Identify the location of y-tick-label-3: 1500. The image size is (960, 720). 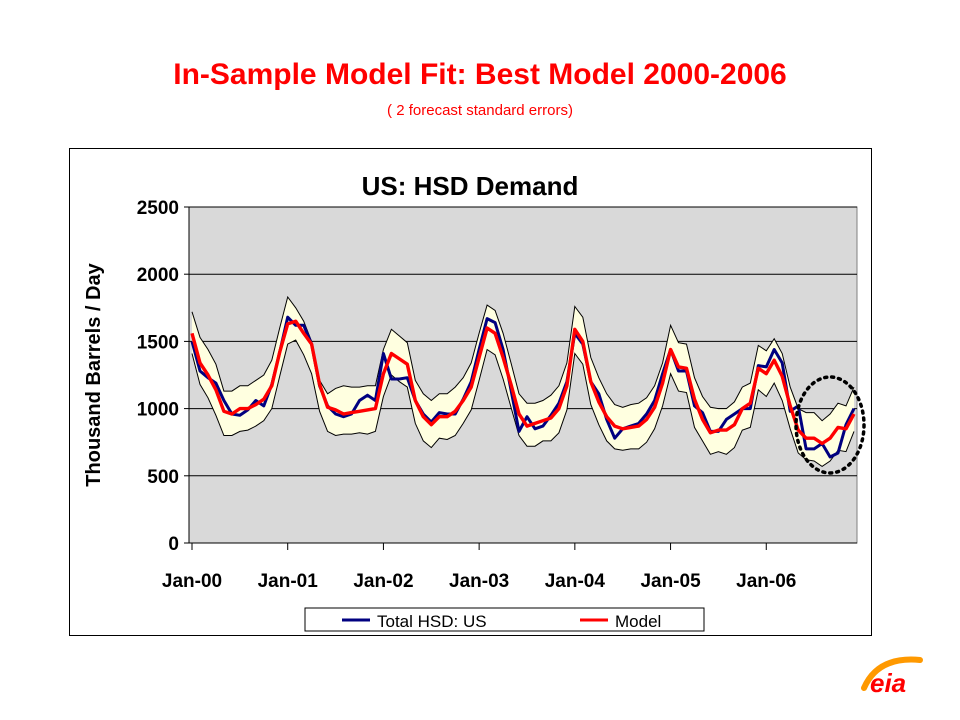
(158, 342).